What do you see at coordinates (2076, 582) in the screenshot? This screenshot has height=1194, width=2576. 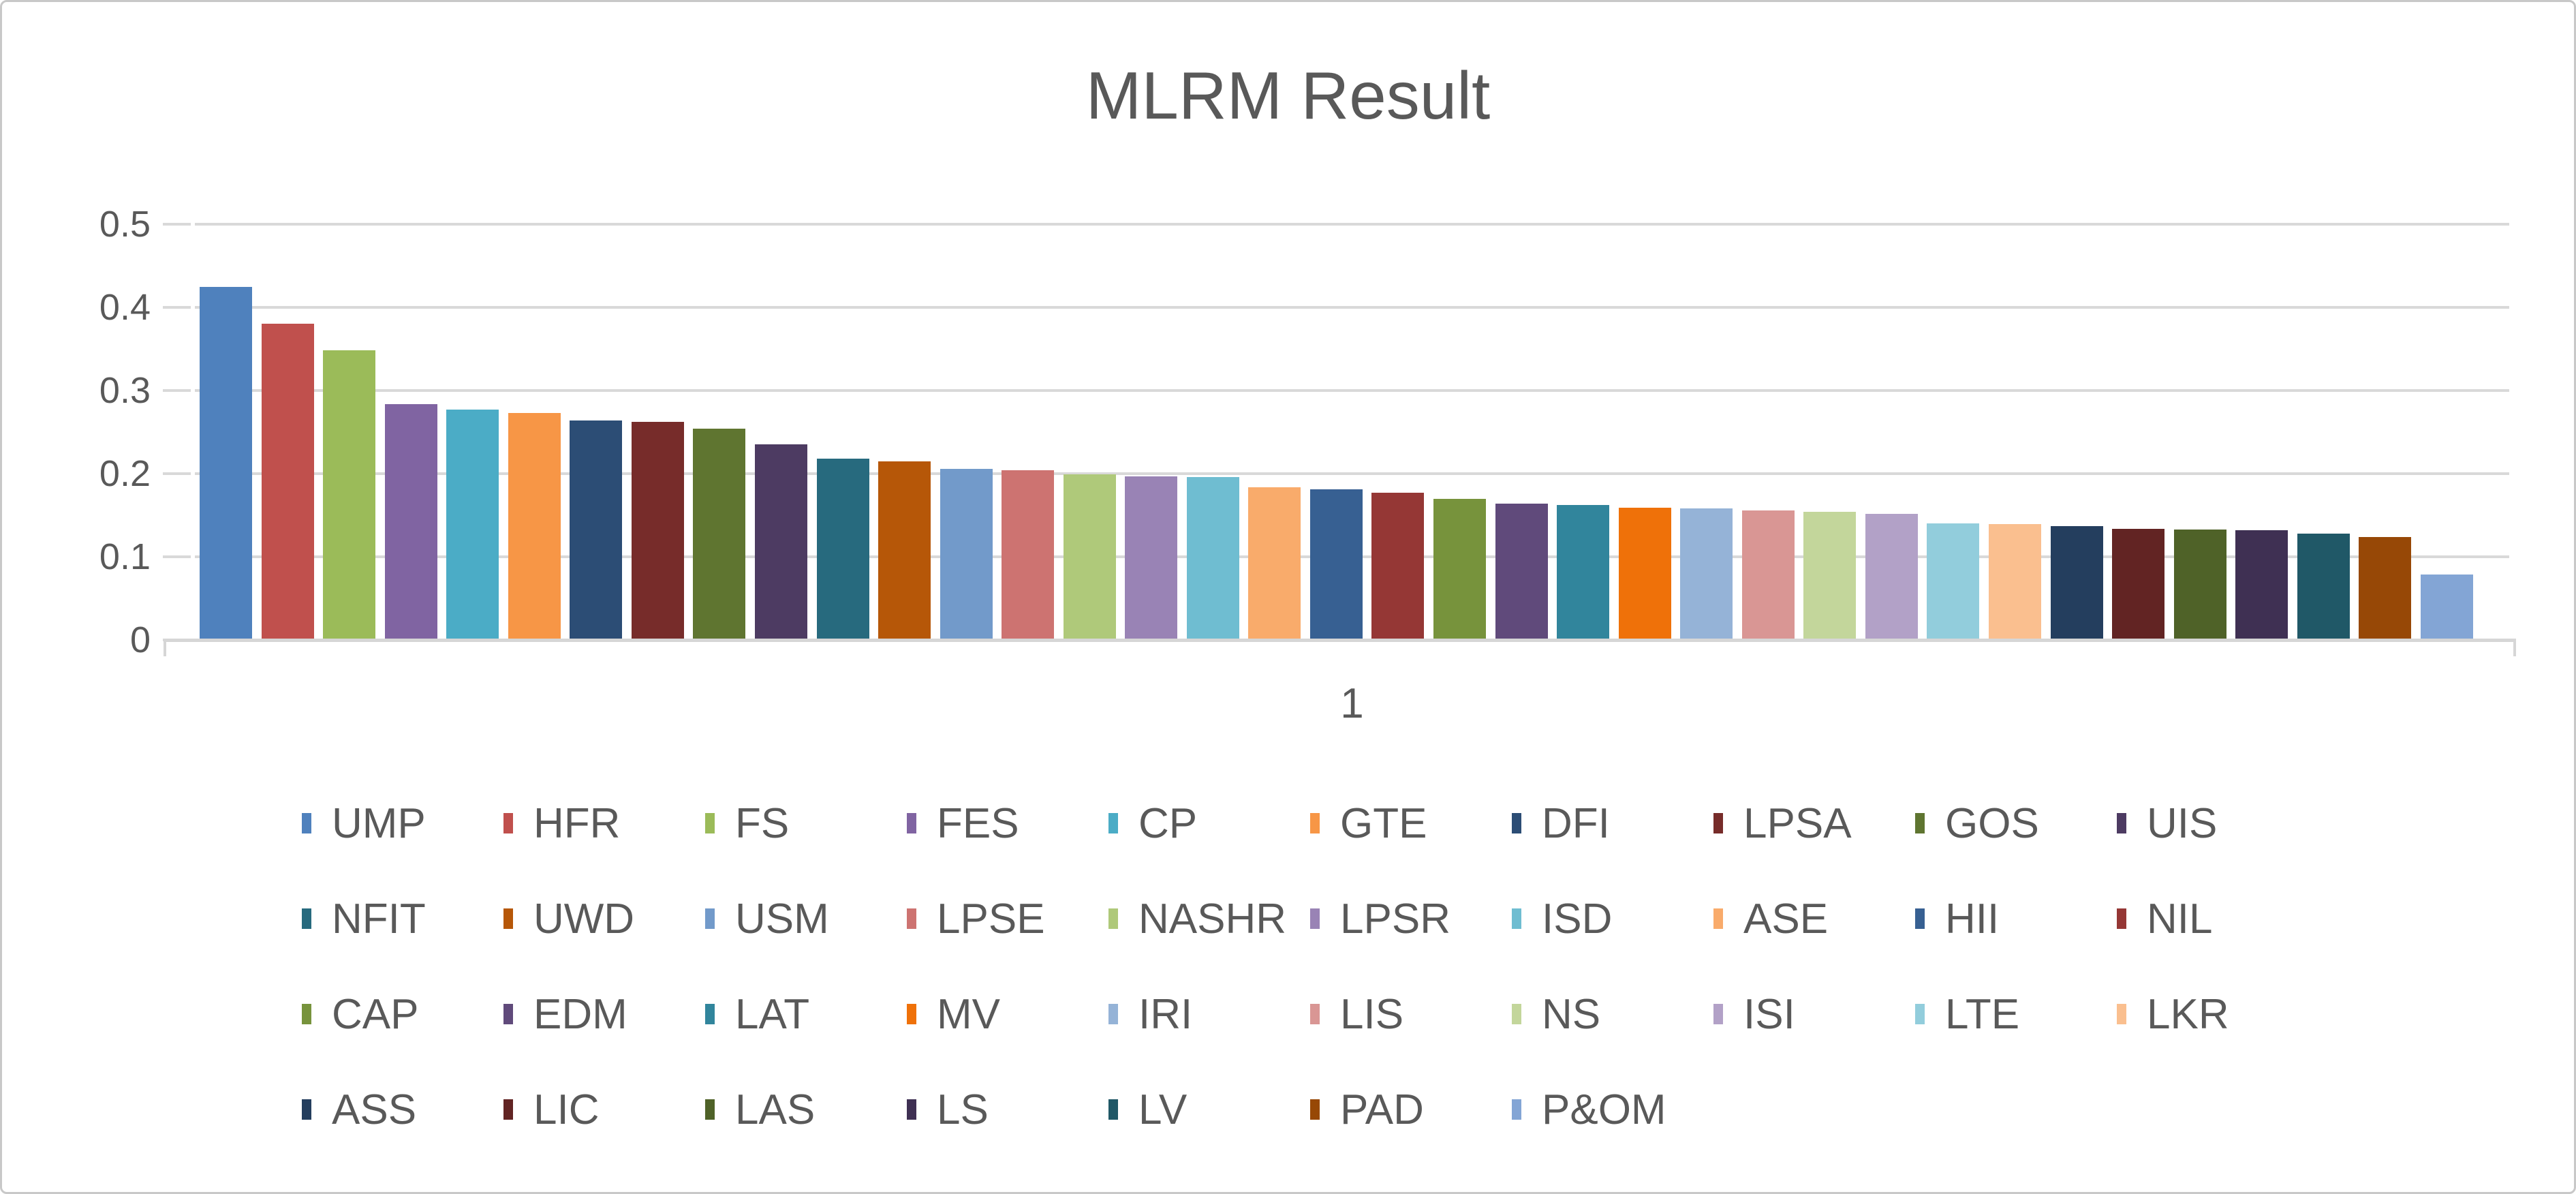 I see `bar-ASS` at bounding box center [2076, 582].